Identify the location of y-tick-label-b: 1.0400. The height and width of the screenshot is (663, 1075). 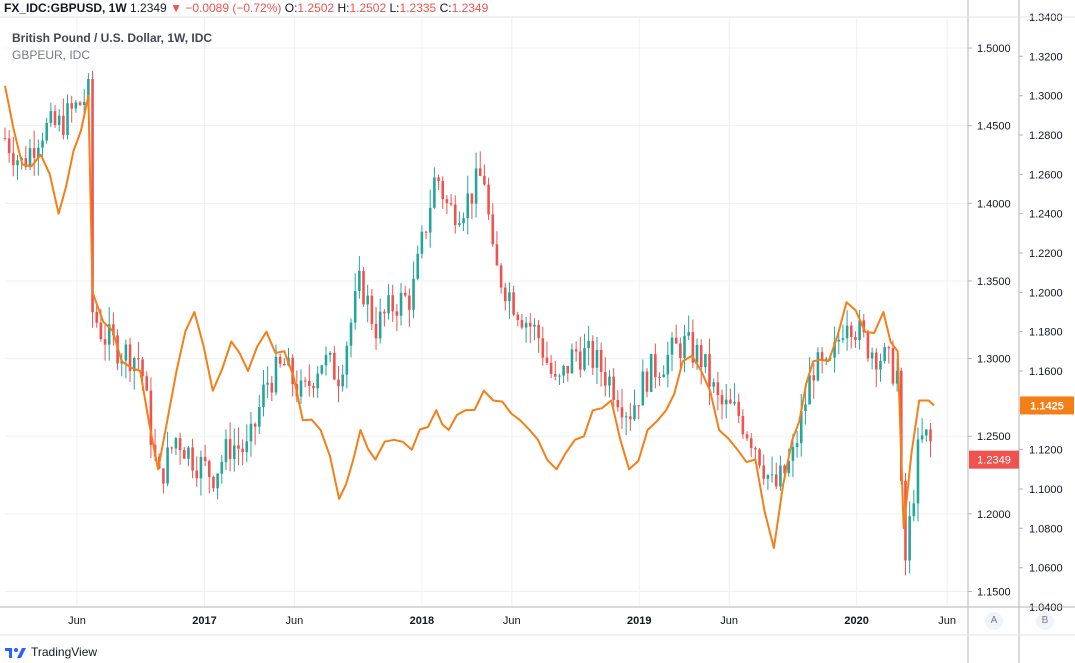
(1046, 608).